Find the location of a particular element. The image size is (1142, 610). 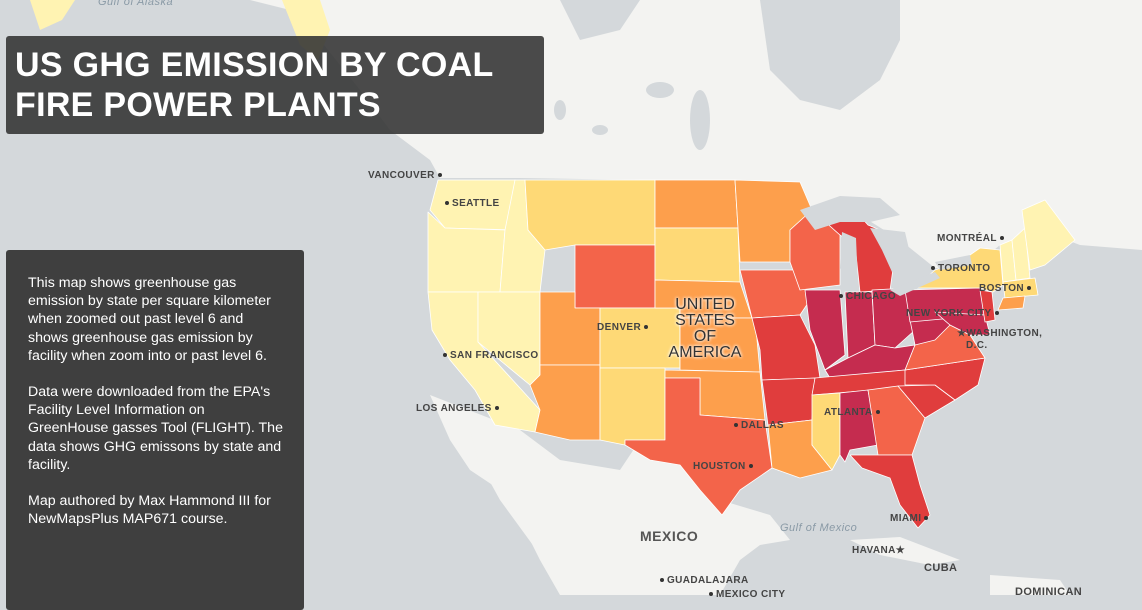

state-north-dakota is located at coordinates (696, 204).